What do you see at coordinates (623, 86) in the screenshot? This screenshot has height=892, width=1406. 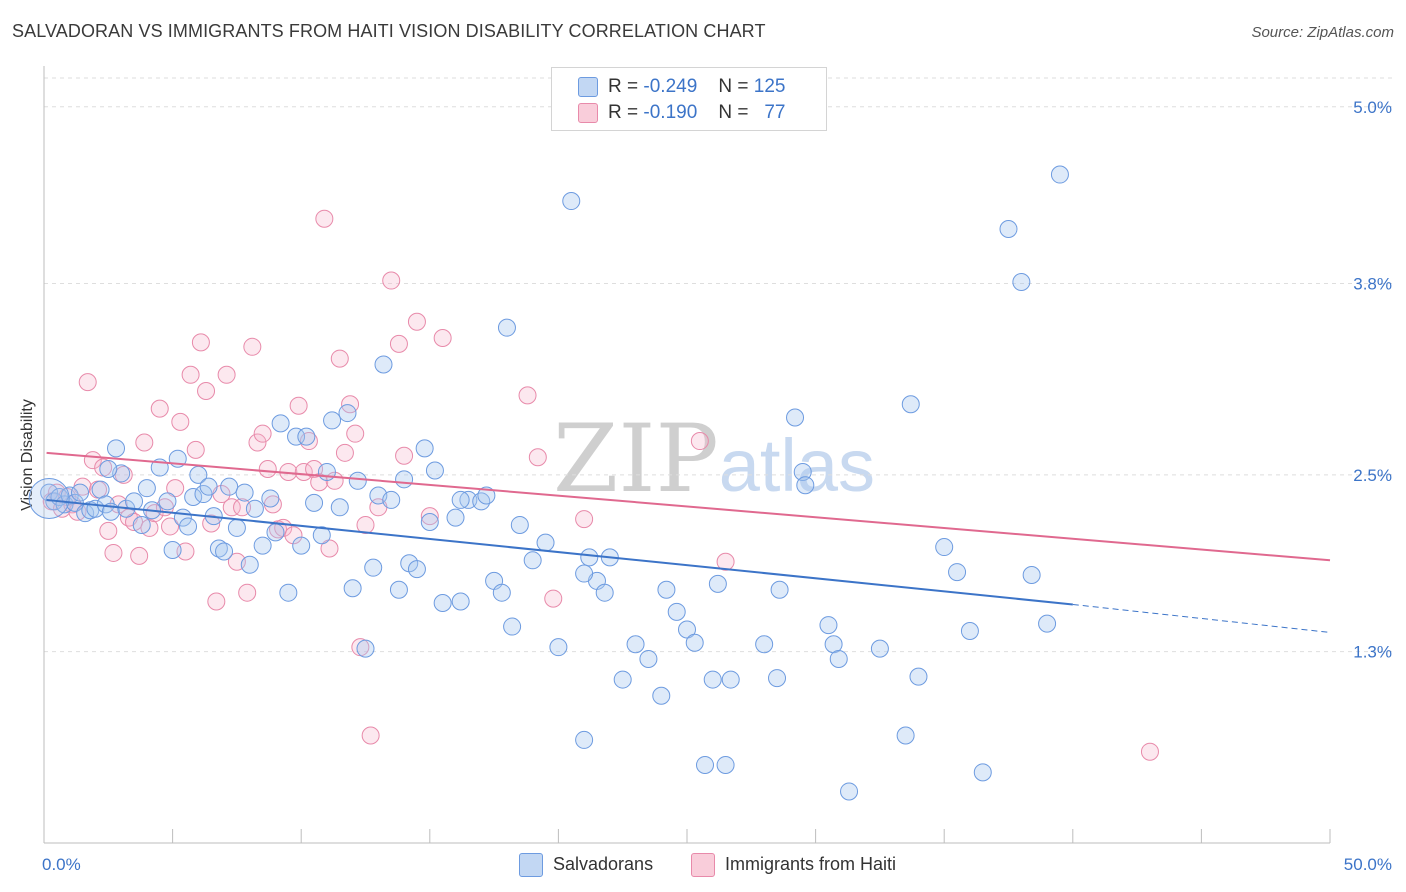 I see `r-label: R =` at bounding box center [623, 86].